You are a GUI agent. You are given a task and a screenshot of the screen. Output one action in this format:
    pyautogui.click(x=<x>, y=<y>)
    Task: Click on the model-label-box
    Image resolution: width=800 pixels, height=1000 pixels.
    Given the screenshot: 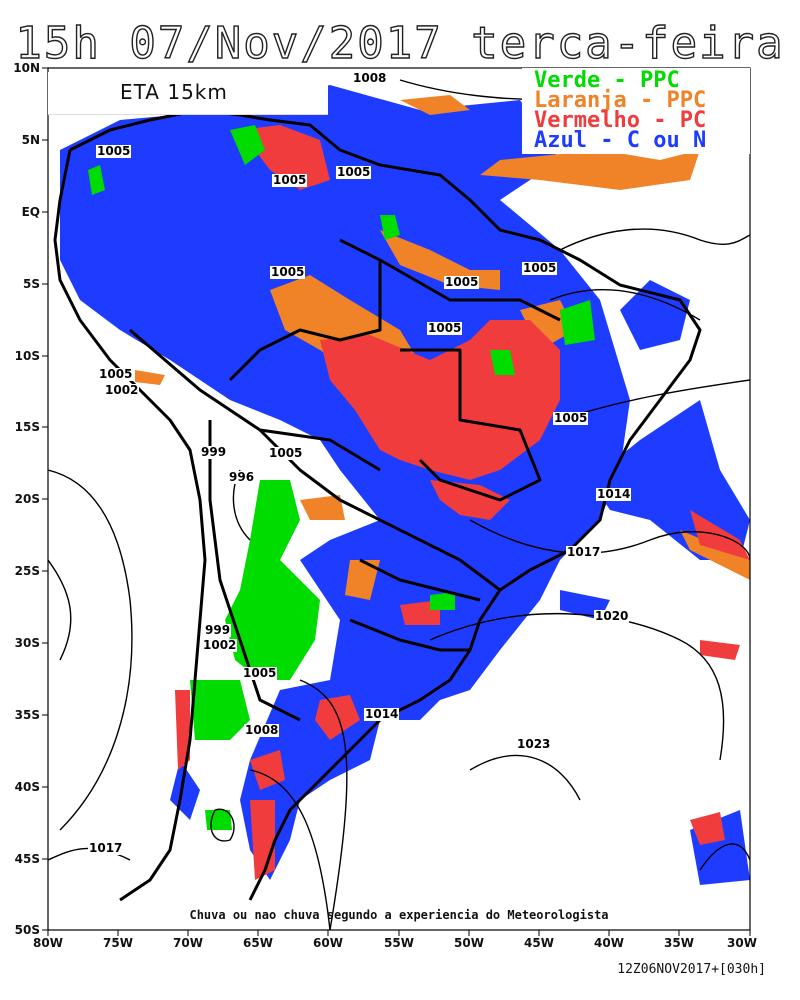 What is the action you would take?
    pyautogui.click(x=188, y=93)
    